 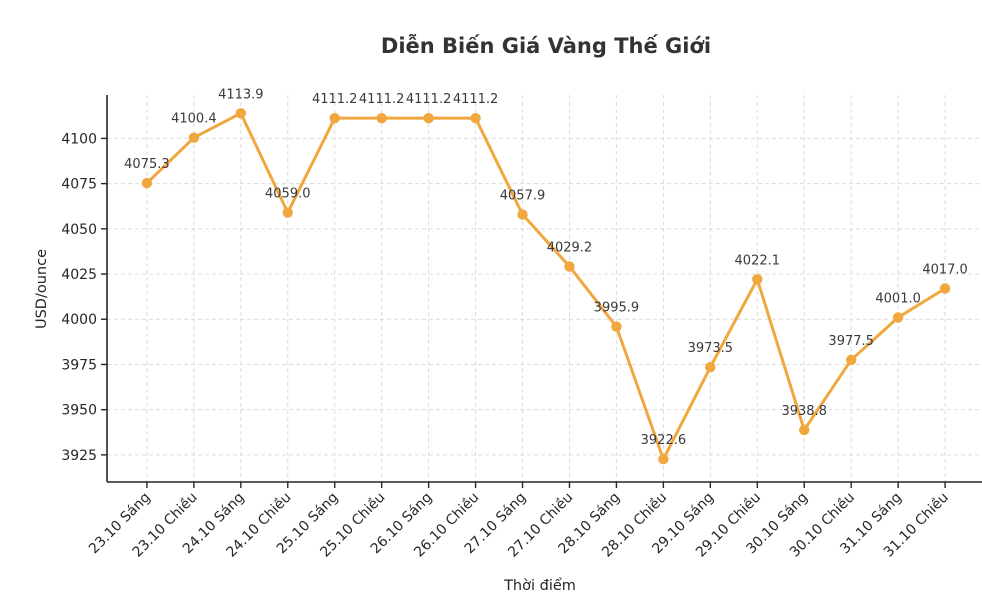 What do you see at coordinates (288, 194) in the screenshot?
I see `data-point-label: 4059.0` at bounding box center [288, 194].